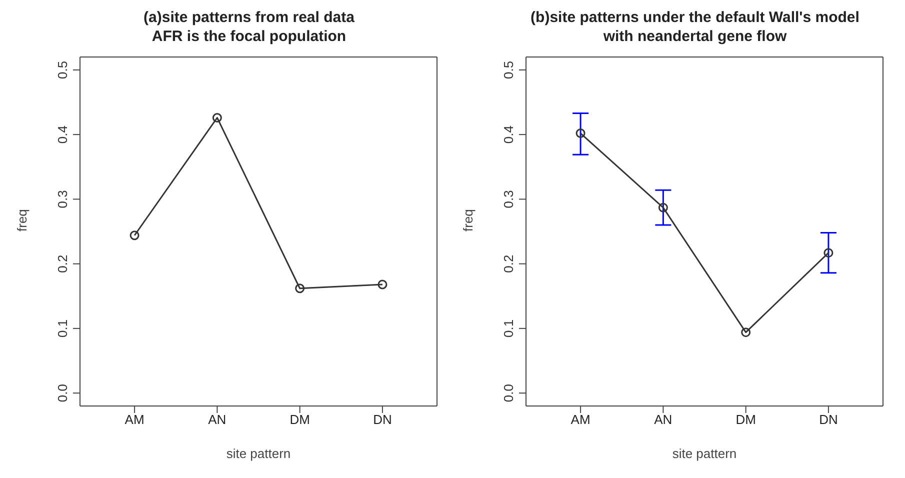 The width and height of the screenshot is (905, 478). Describe the element at coordinates (695, 27) in the screenshot. I see `chart-title: (b)site patterns under the default Wall's model with neandertal gene flow` at that location.